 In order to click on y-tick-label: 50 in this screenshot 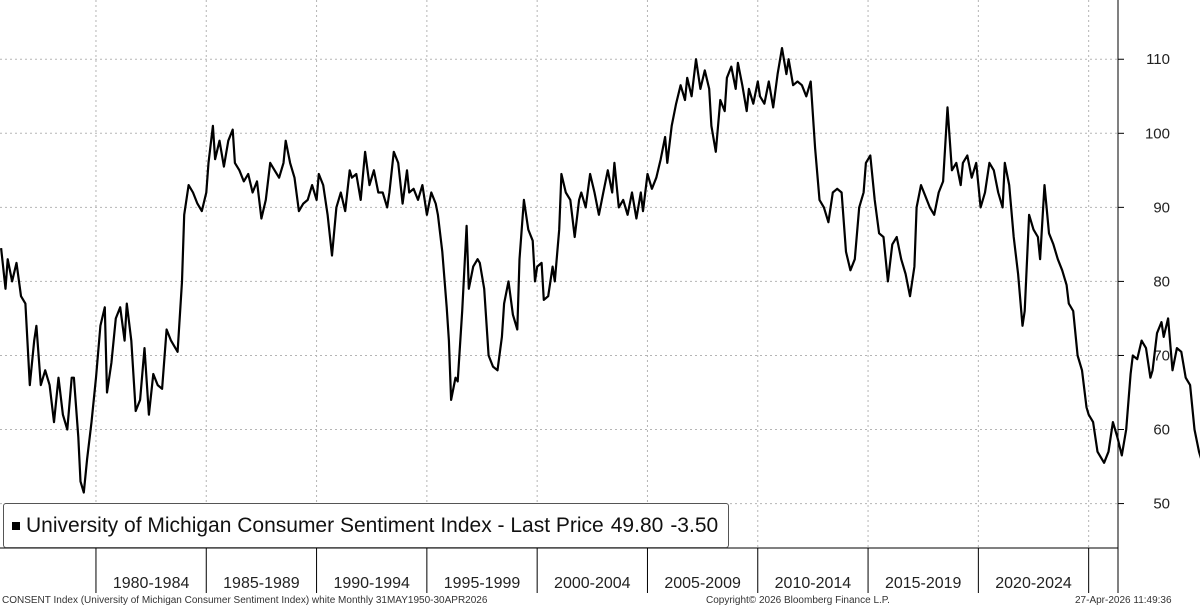, I will do `click(1161, 504)`.